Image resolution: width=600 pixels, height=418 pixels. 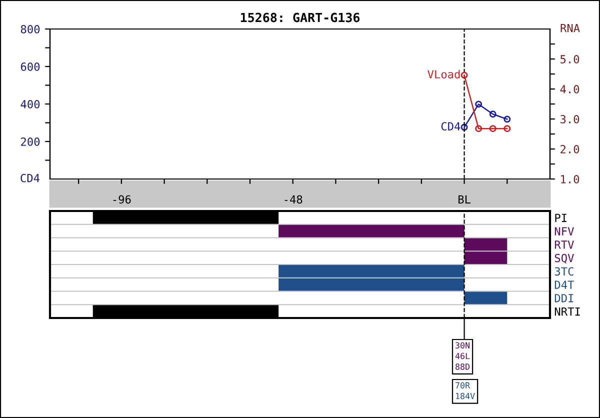 I want to click on x-tick-label: BL, so click(x=464, y=199).